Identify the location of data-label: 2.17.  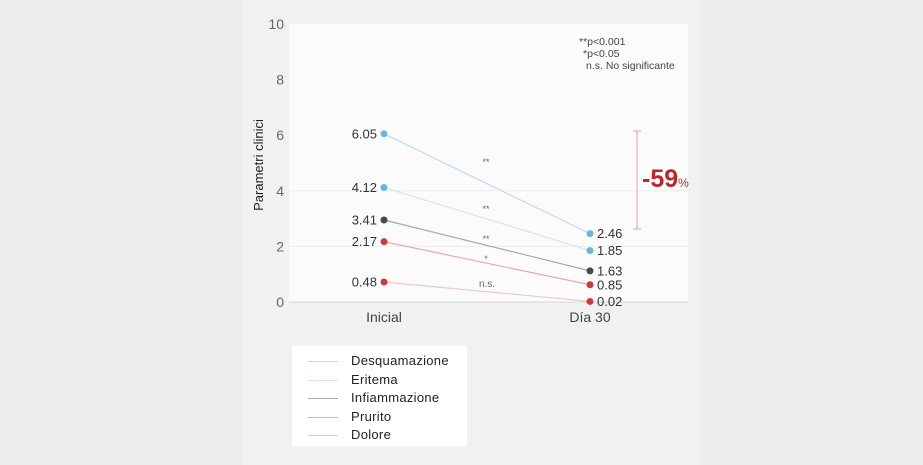
(364, 241).